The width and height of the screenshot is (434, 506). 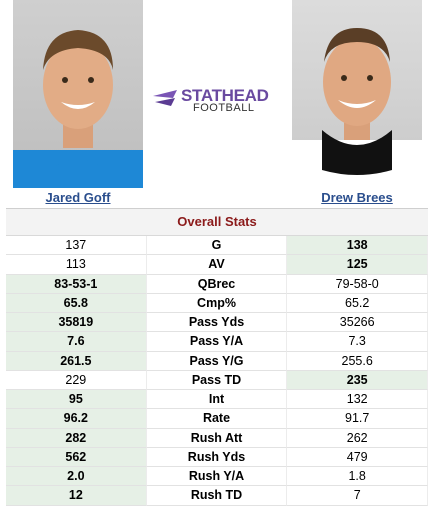 What do you see at coordinates (76, 496) in the screenshot?
I see `player1-stat-cell: 12` at bounding box center [76, 496].